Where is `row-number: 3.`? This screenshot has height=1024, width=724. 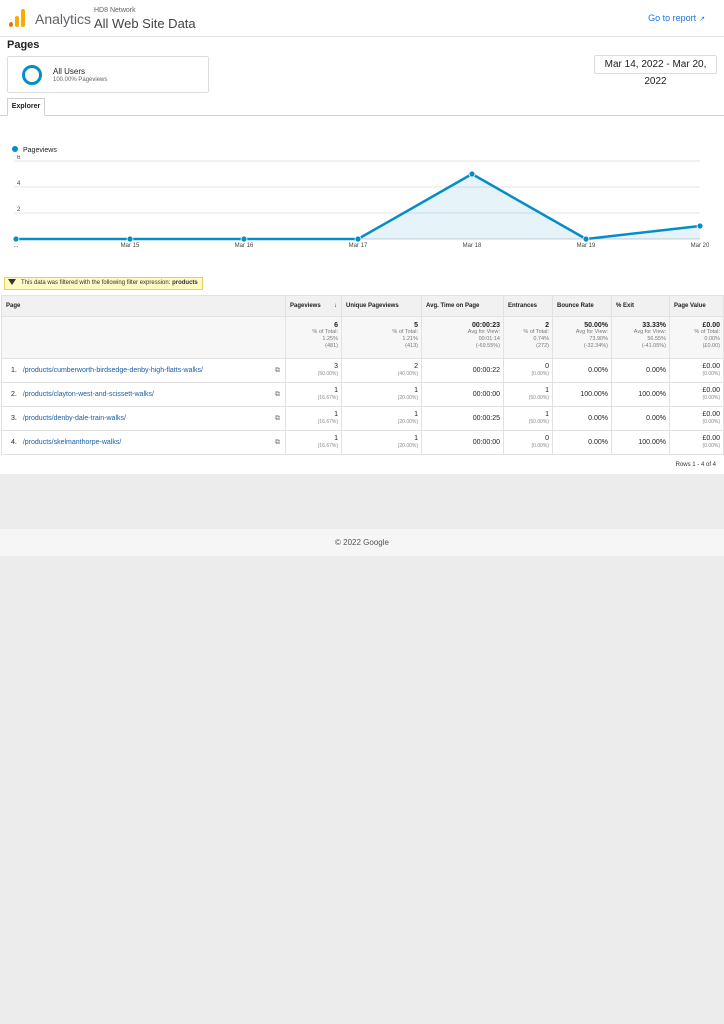 row-number: 3. is located at coordinates (14, 418).